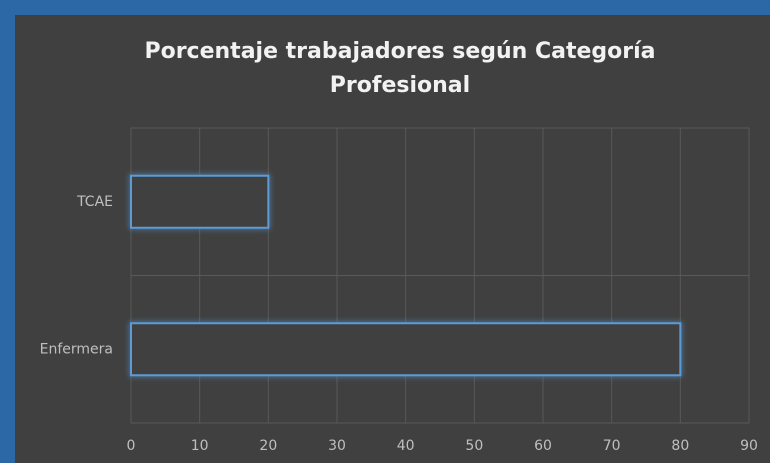  What do you see at coordinates (543, 446) in the screenshot?
I see `x-tick-label: 60` at bounding box center [543, 446].